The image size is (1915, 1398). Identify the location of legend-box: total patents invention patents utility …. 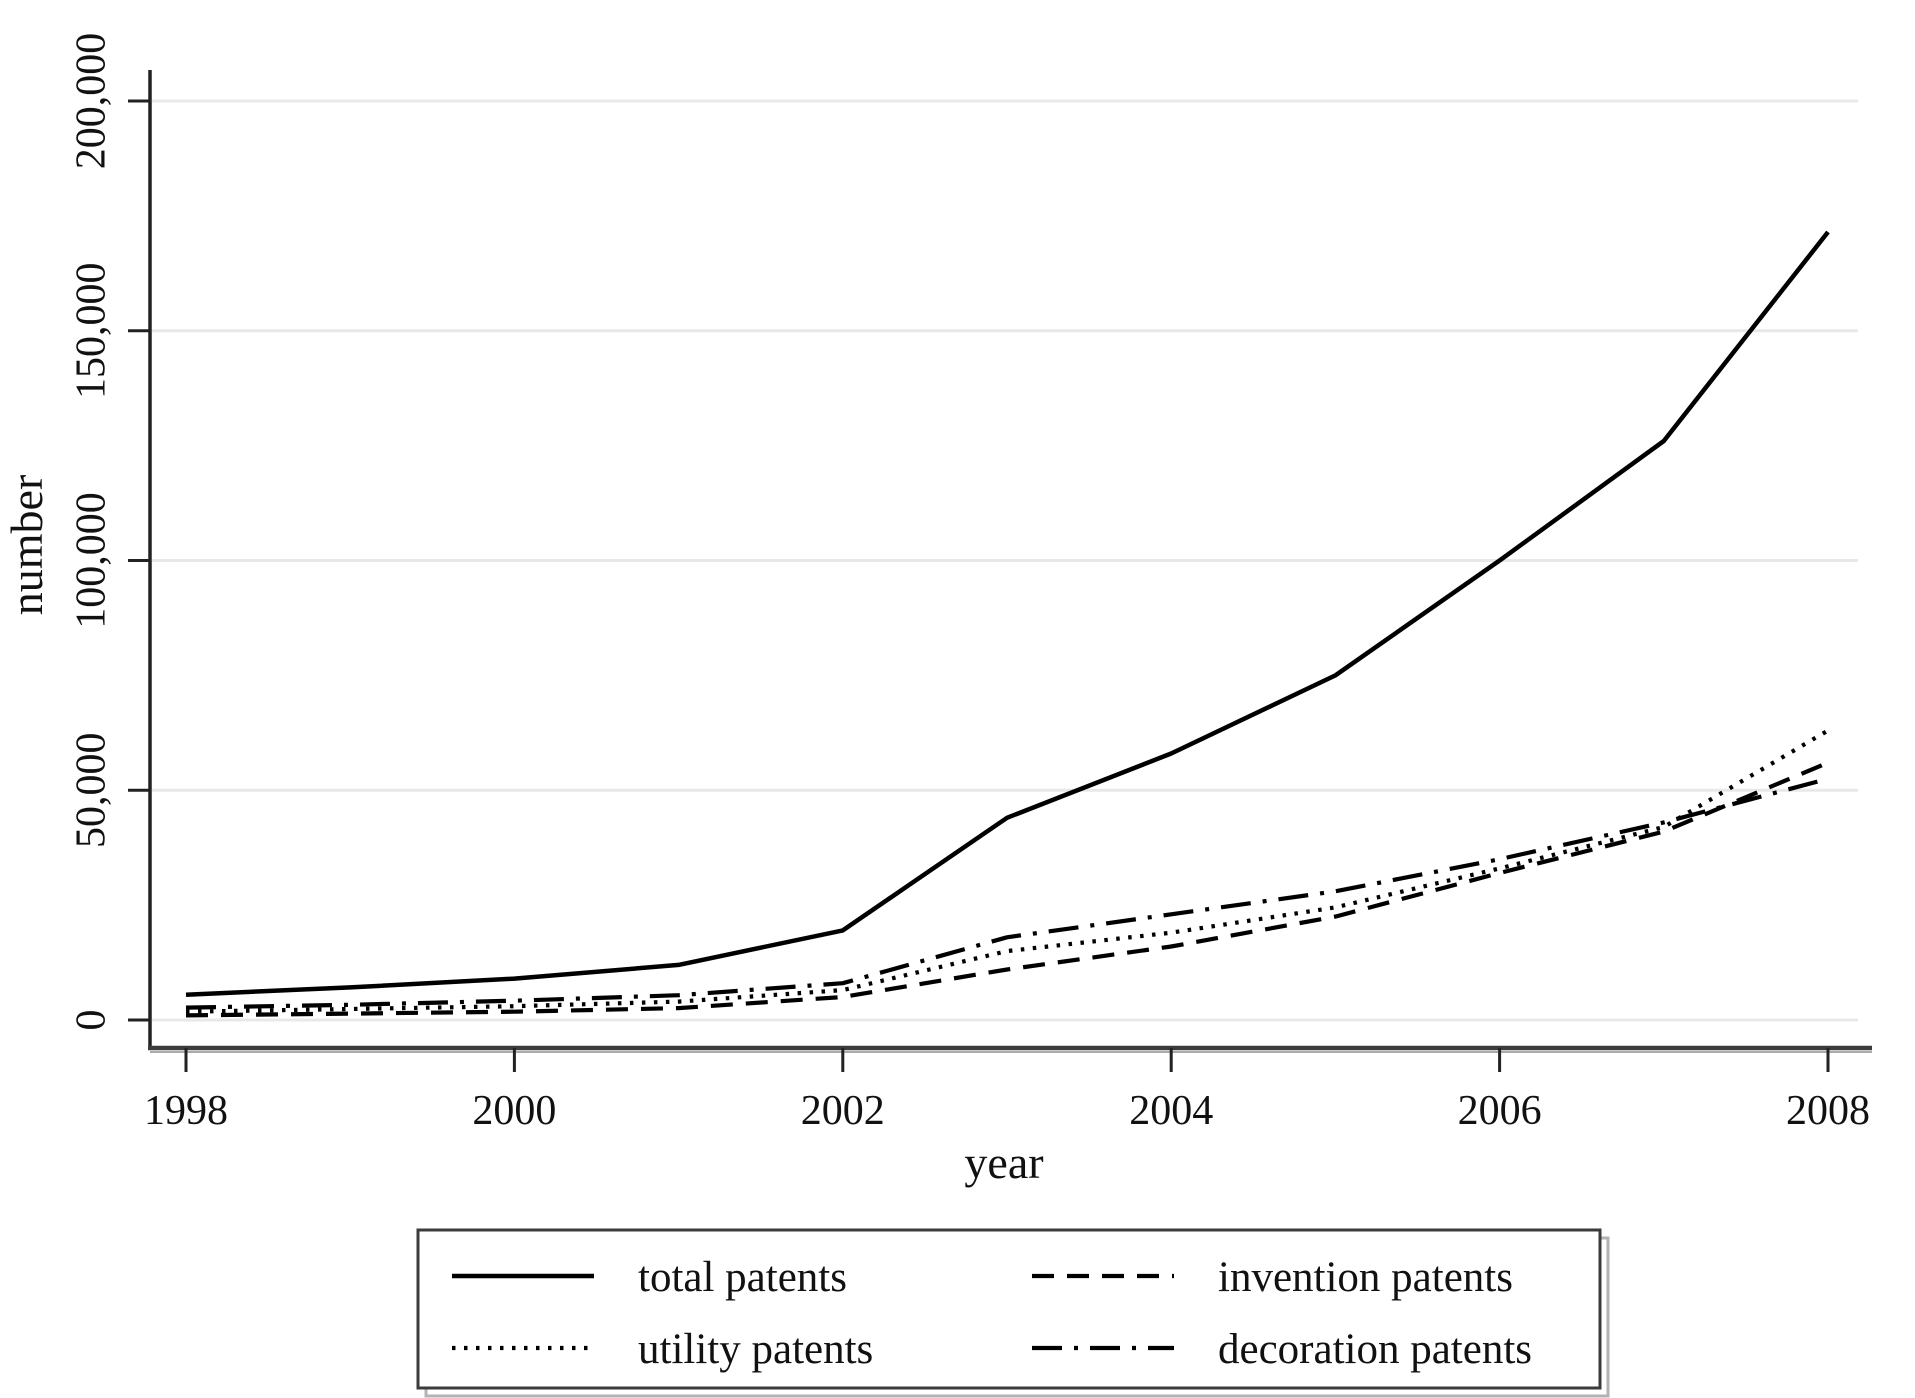
(1013, 1313).